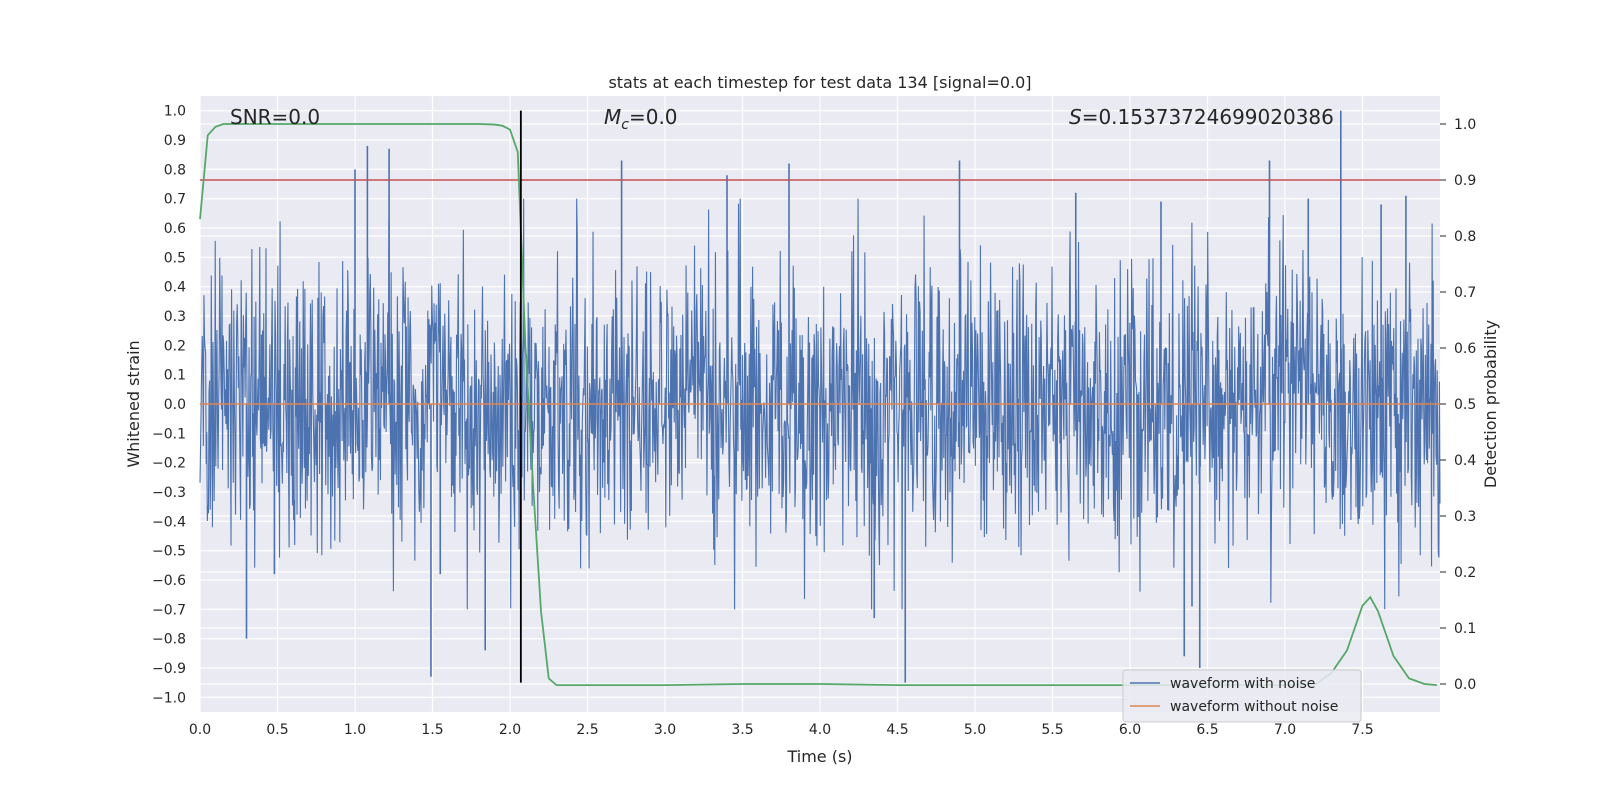 The image size is (1600, 800). What do you see at coordinates (587, 730) in the screenshot?
I see `x-tick-label: 2.5` at bounding box center [587, 730].